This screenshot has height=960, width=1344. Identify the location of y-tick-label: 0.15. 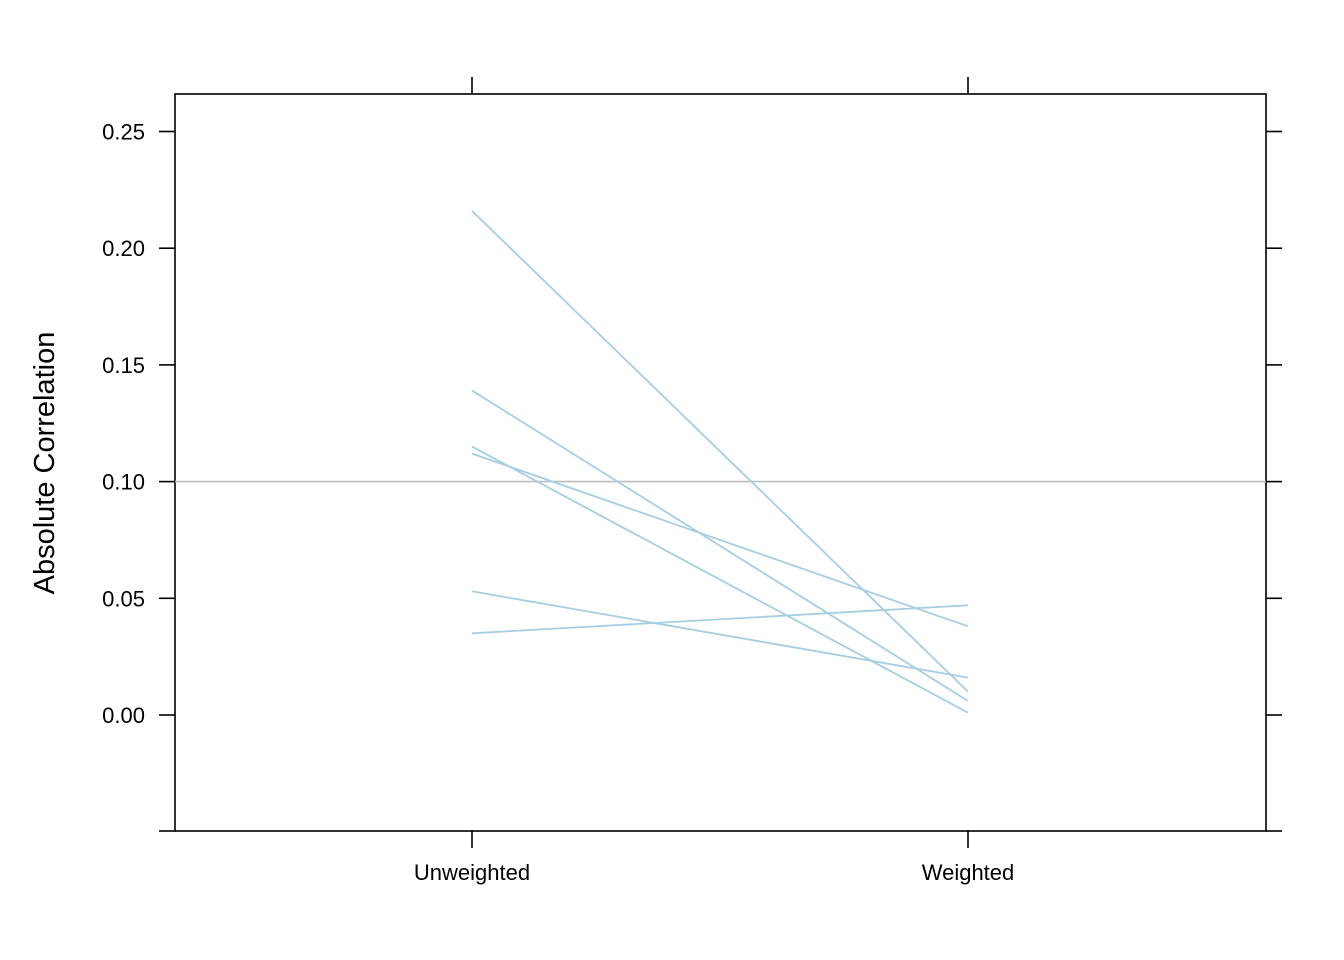
(123, 365).